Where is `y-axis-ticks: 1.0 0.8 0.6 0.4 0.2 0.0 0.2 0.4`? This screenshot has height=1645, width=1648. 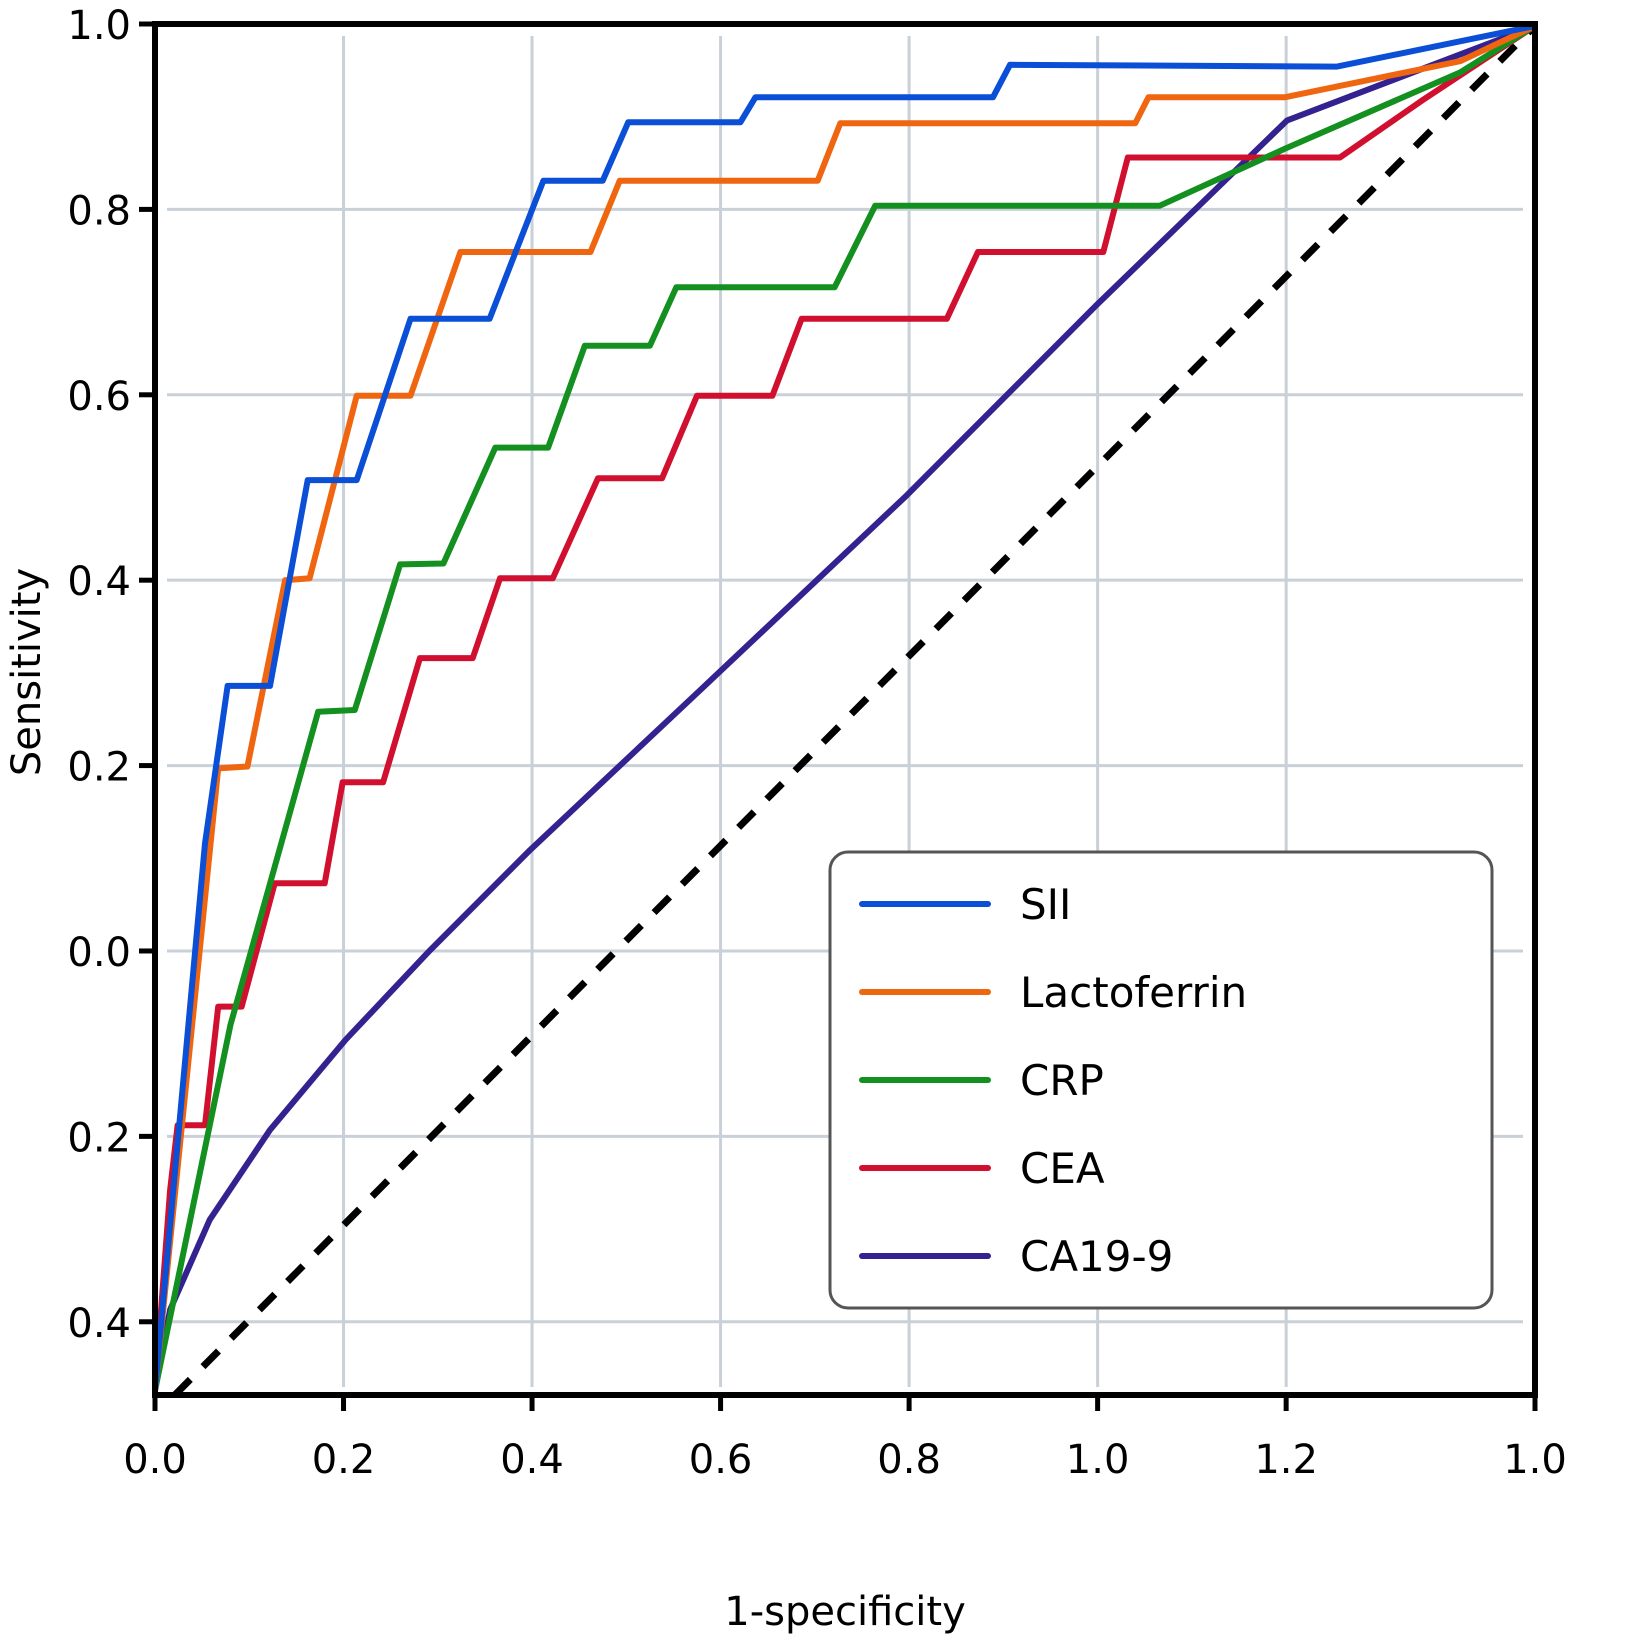
y-axis-ticks: 1.0 0.8 0.6 0.4 0.2 0.0 0.2 0.4 is located at coordinates (111, 675).